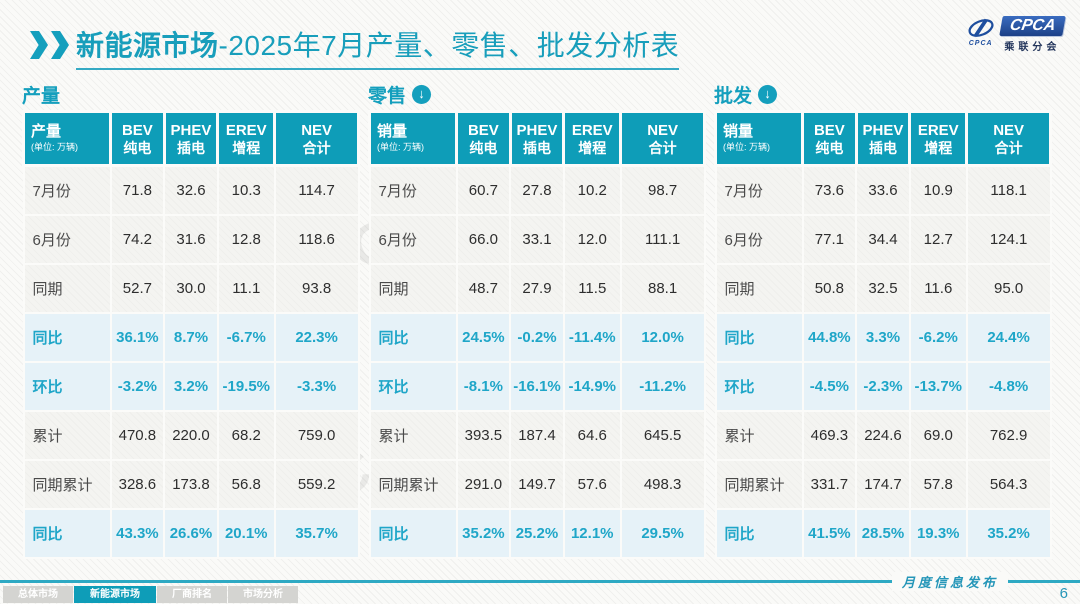 The width and height of the screenshot is (1080, 604). Describe the element at coordinates (829, 190) in the screenshot. I see `data-cell: 73.6` at that location.